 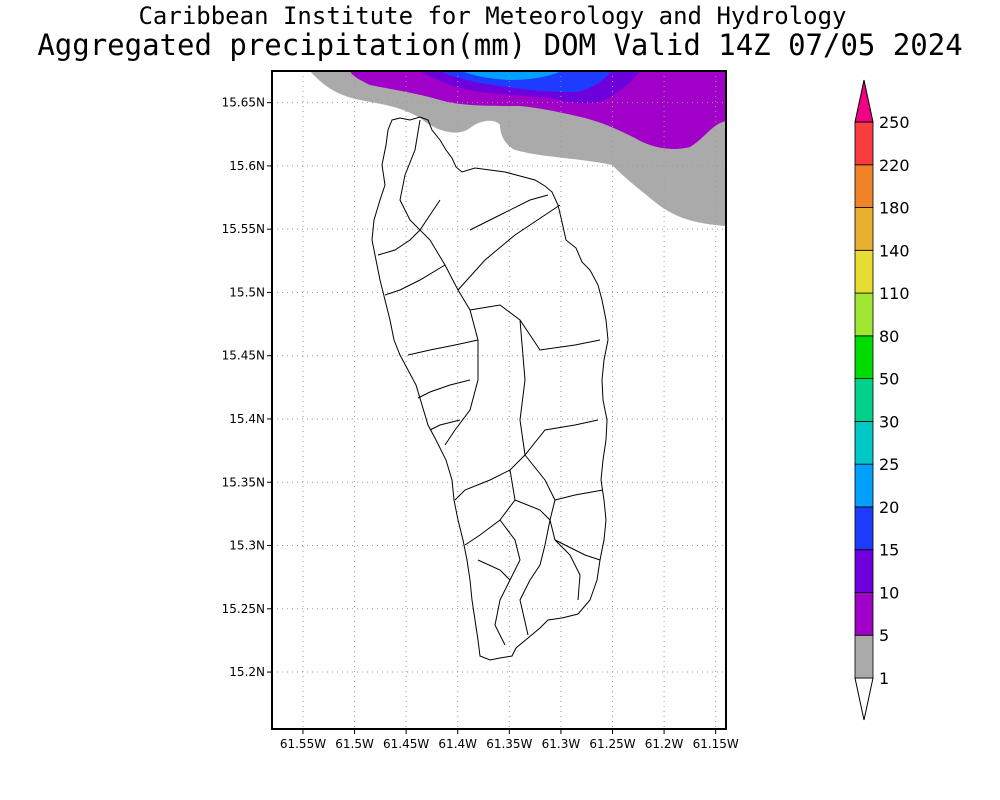 I want to click on precipitation-field, so click(x=518, y=148).